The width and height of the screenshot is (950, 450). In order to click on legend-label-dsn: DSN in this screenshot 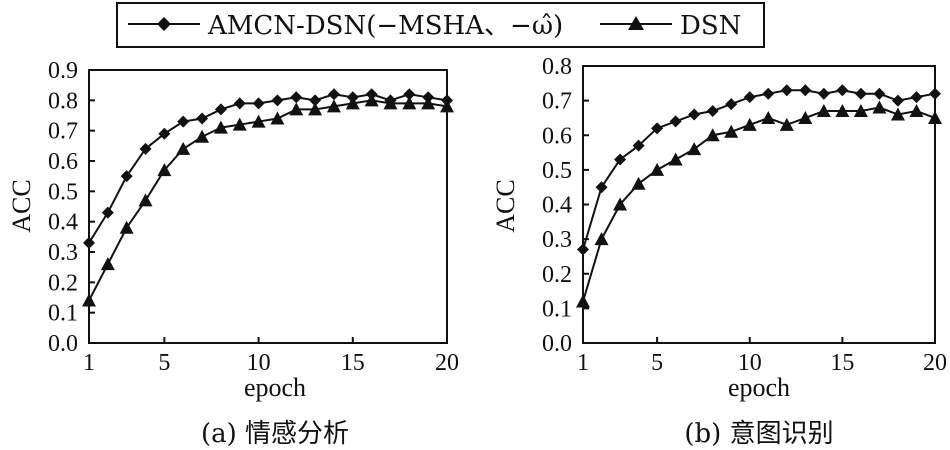, I will do `click(710, 26)`.